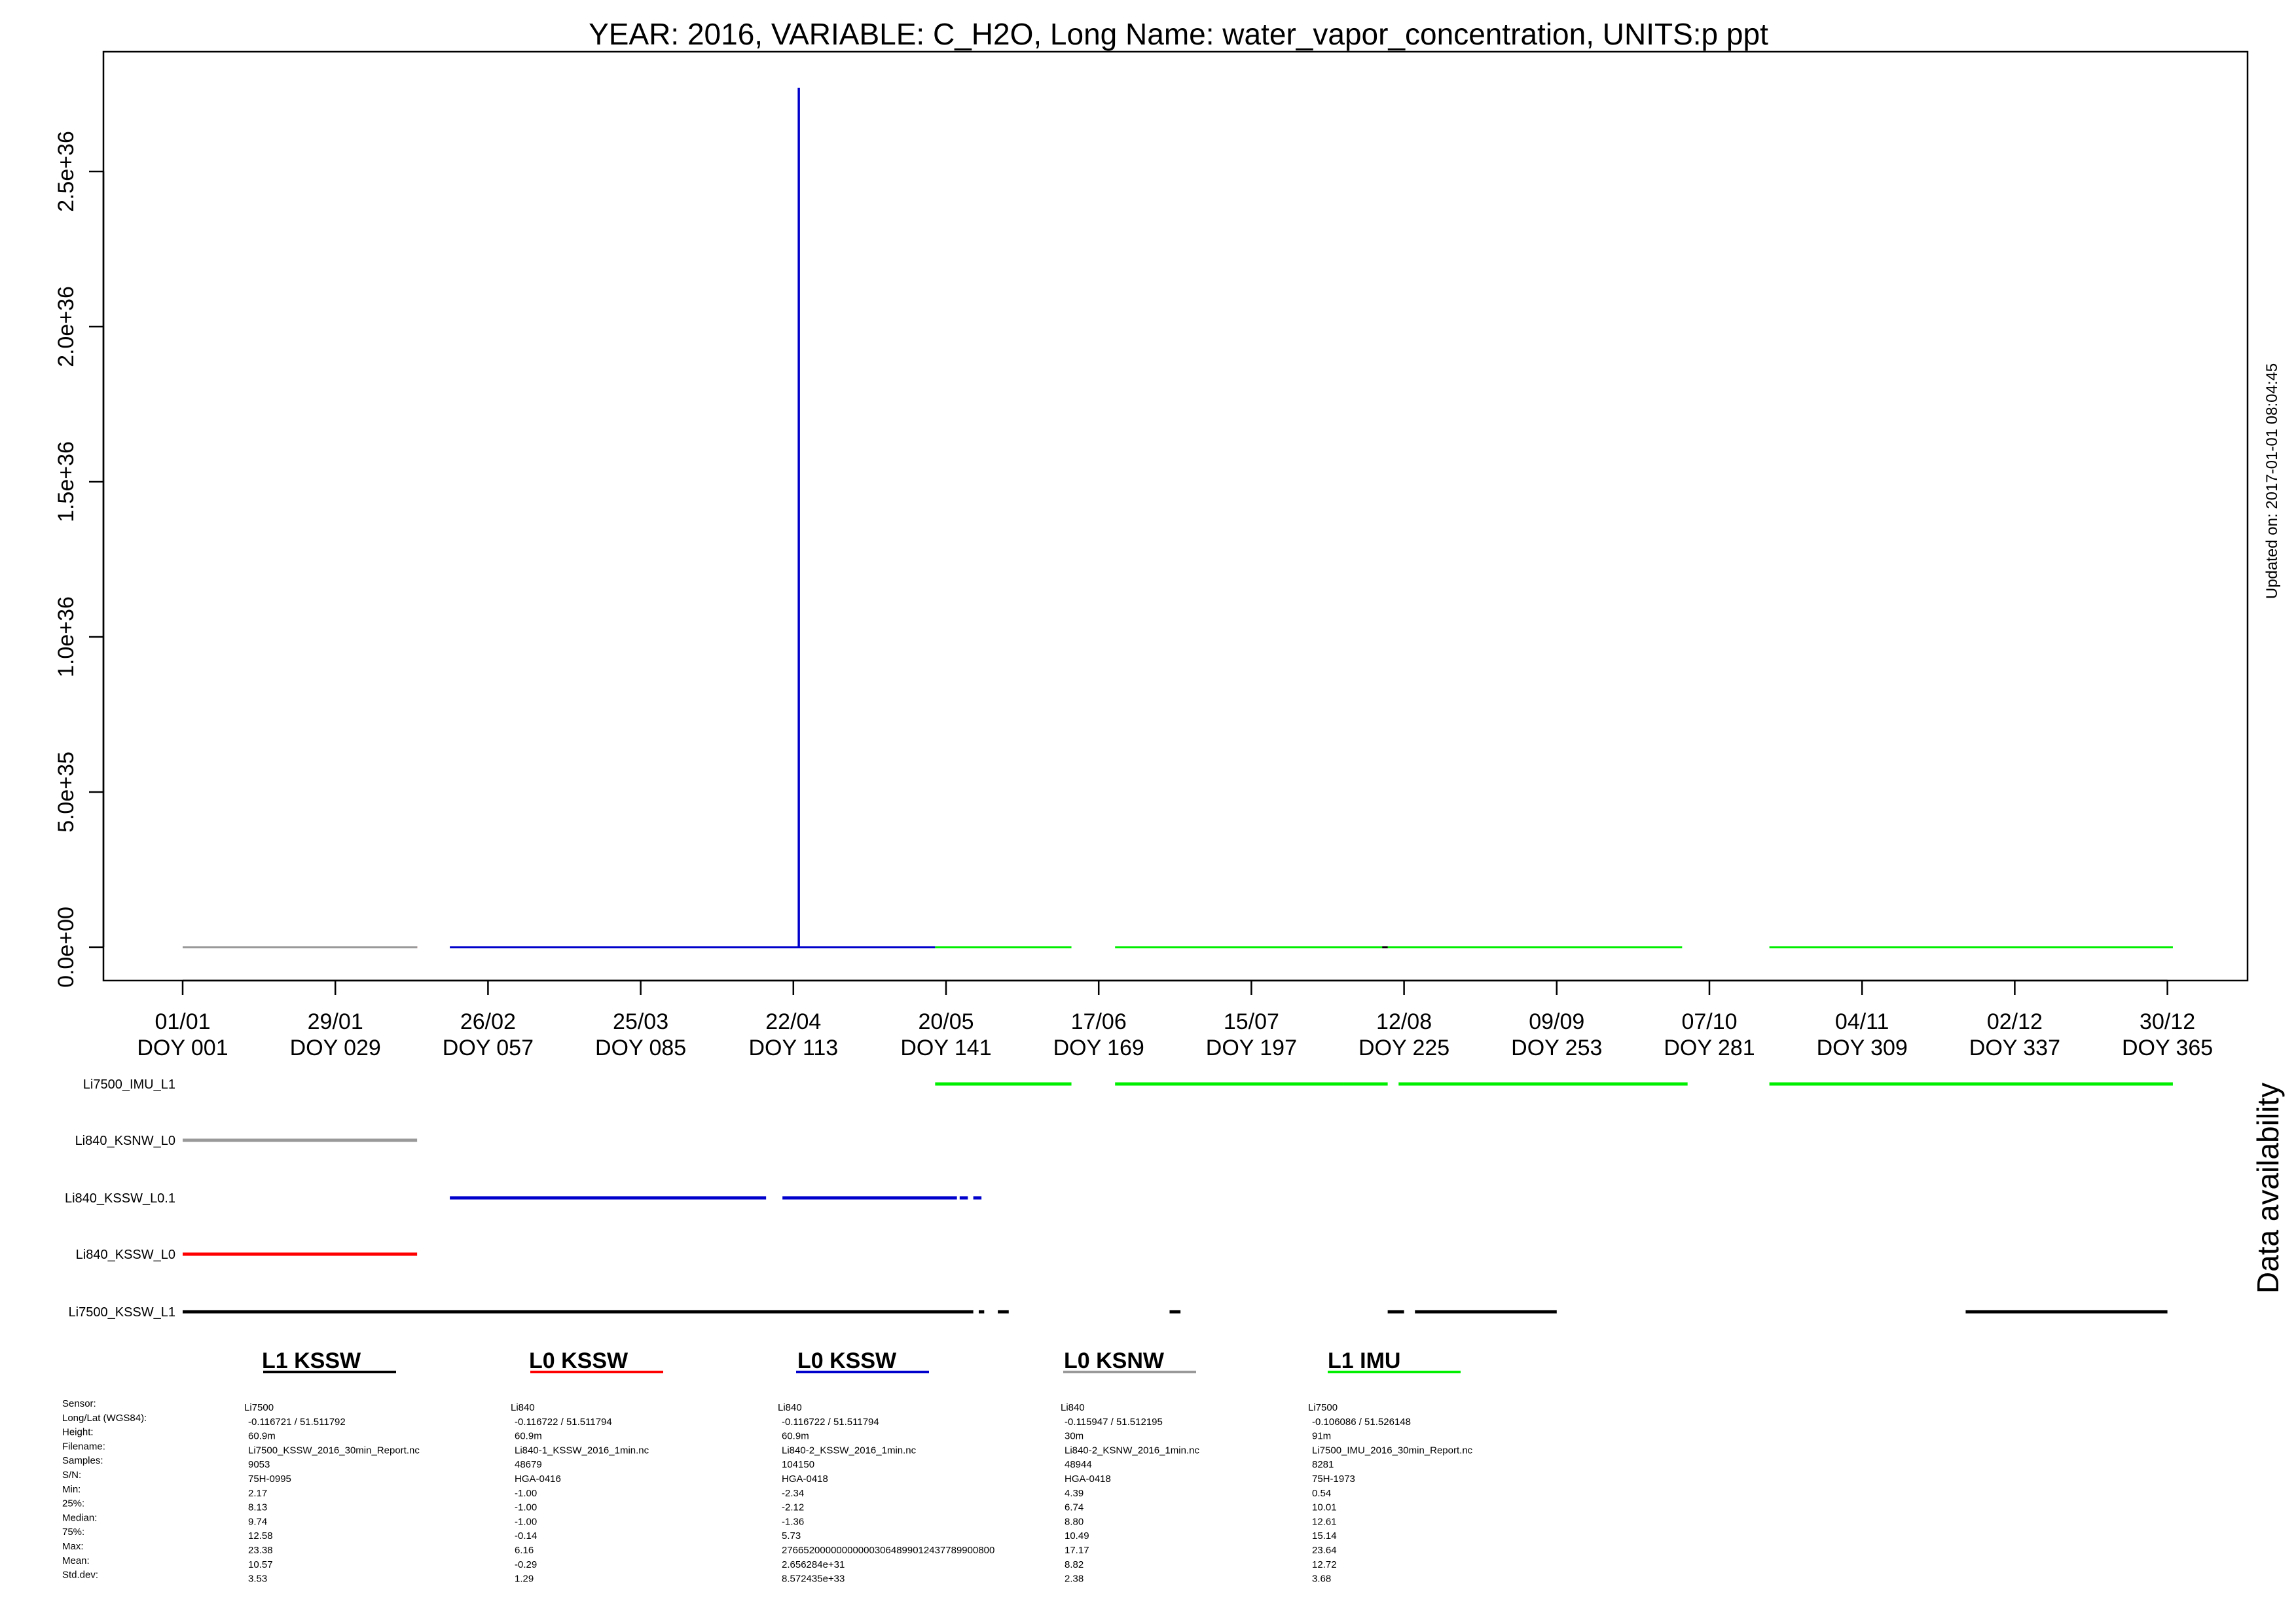  What do you see at coordinates (129, 1084) in the screenshot?
I see `availability-row-label: Li7500_IMU_L1` at bounding box center [129, 1084].